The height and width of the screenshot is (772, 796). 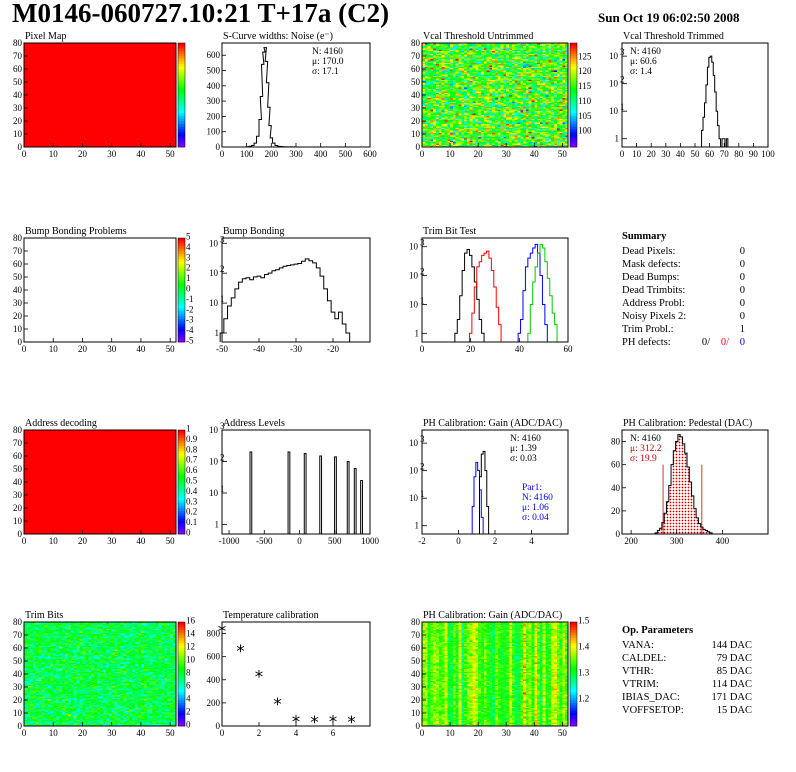 I want to click on y-tick-exponent: 1, so click(x=422, y=494).